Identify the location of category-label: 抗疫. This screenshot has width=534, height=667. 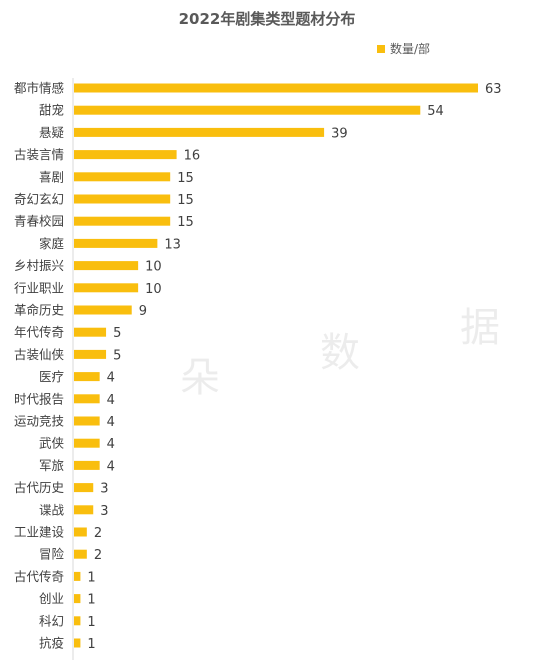
(51, 643).